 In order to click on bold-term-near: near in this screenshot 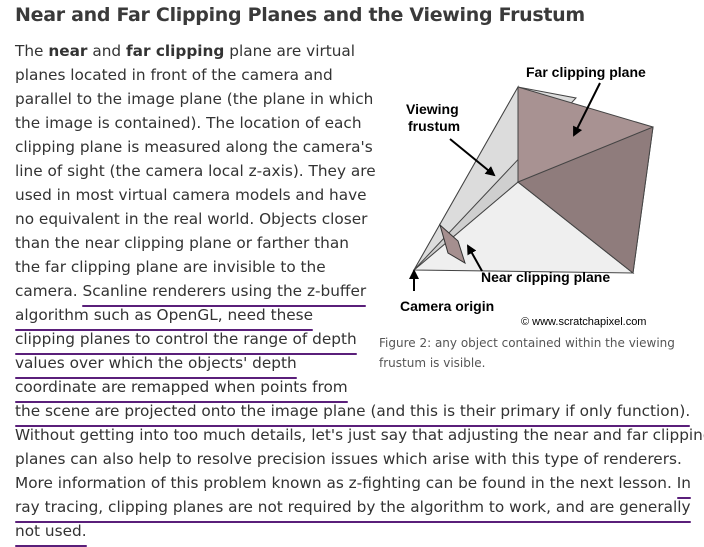, I will do `click(68, 51)`.